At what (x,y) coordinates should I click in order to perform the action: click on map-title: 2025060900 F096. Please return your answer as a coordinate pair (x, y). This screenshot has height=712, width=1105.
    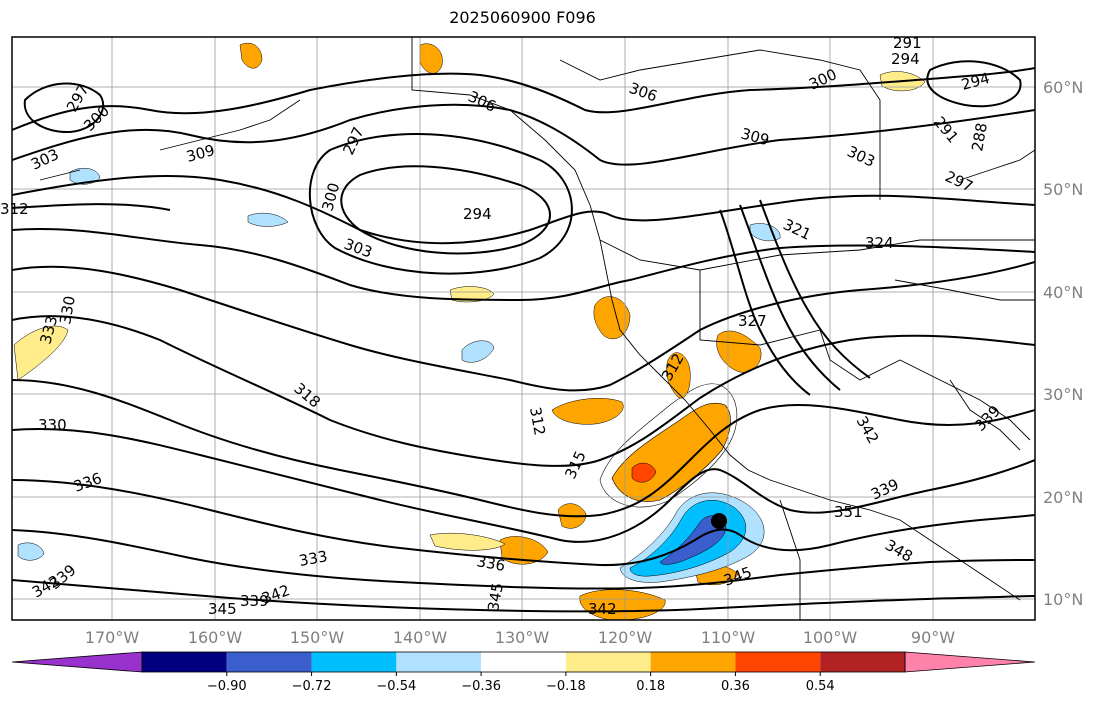
    Looking at the image, I should click on (522, 17).